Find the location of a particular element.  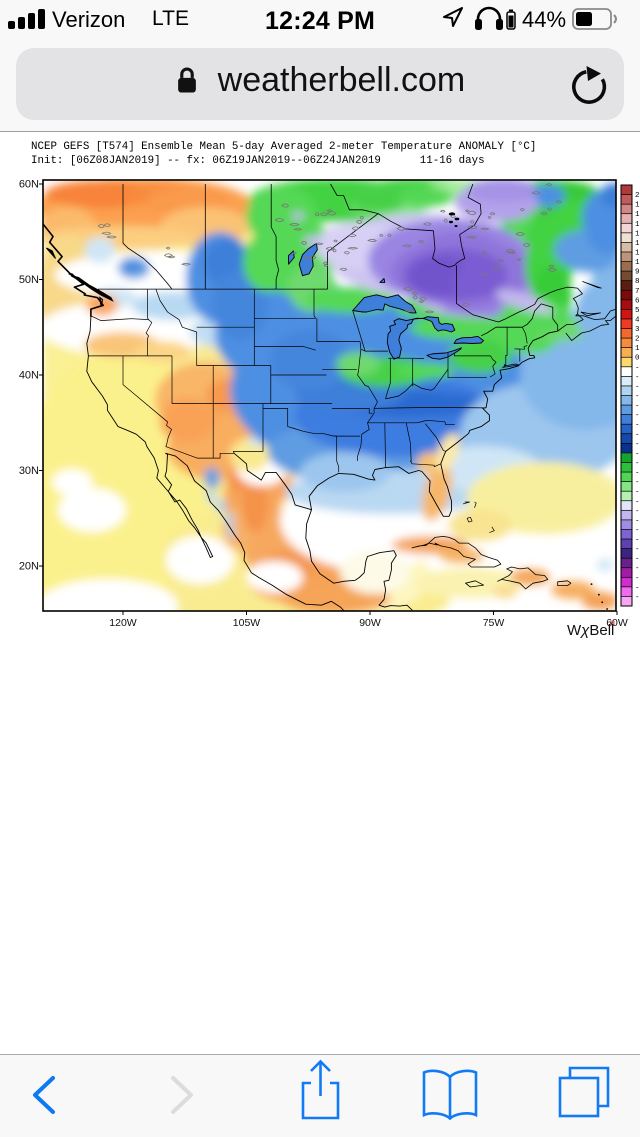

svg-text: 90W is located at coordinates (370, 623).